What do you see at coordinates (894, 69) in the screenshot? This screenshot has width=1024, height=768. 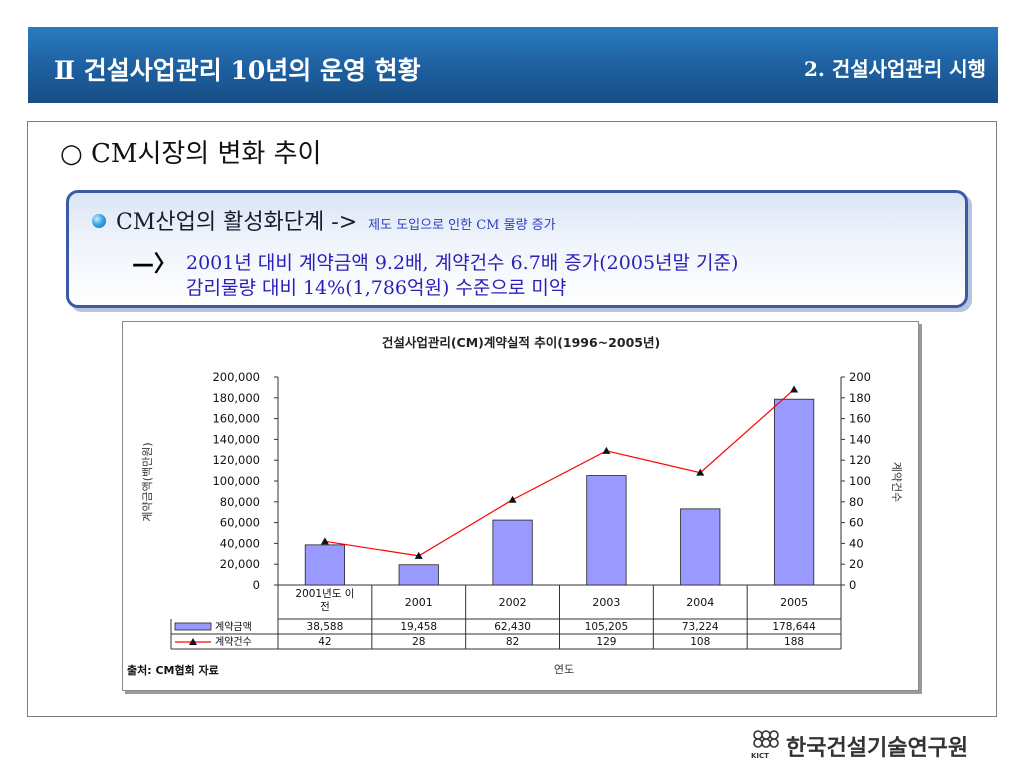 I see `section-subtitle: 2. 건설사업관리 시행` at bounding box center [894, 69].